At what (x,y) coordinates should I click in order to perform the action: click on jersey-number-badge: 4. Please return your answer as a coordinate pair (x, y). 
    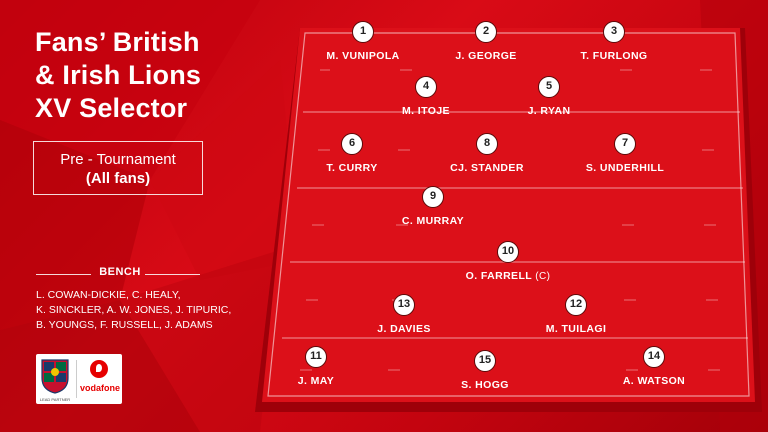
    Looking at the image, I should click on (426, 87).